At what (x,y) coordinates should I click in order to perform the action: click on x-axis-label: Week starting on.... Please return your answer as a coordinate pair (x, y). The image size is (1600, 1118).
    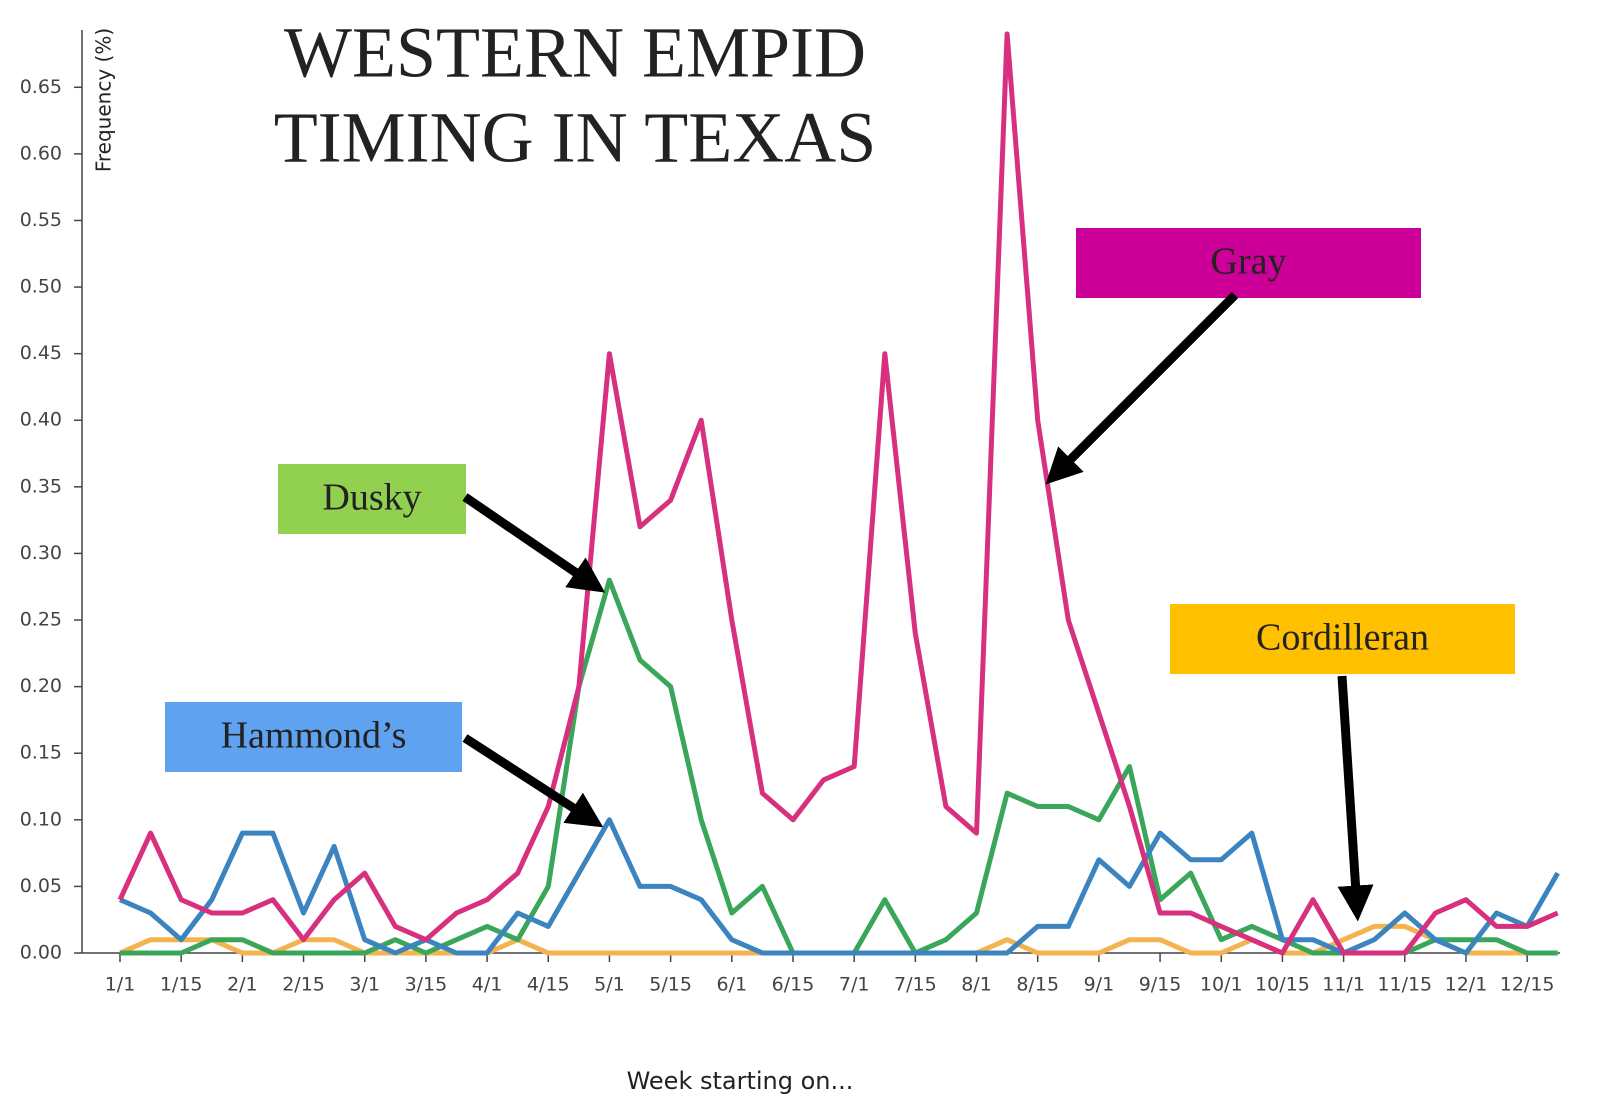
    Looking at the image, I should click on (740, 1081).